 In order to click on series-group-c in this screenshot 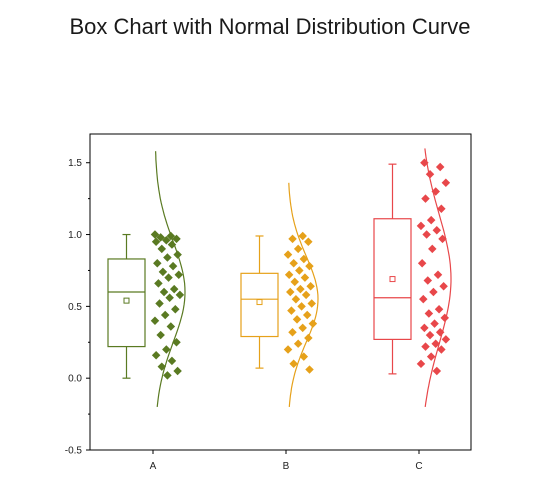, I will do `click(412, 277)`.